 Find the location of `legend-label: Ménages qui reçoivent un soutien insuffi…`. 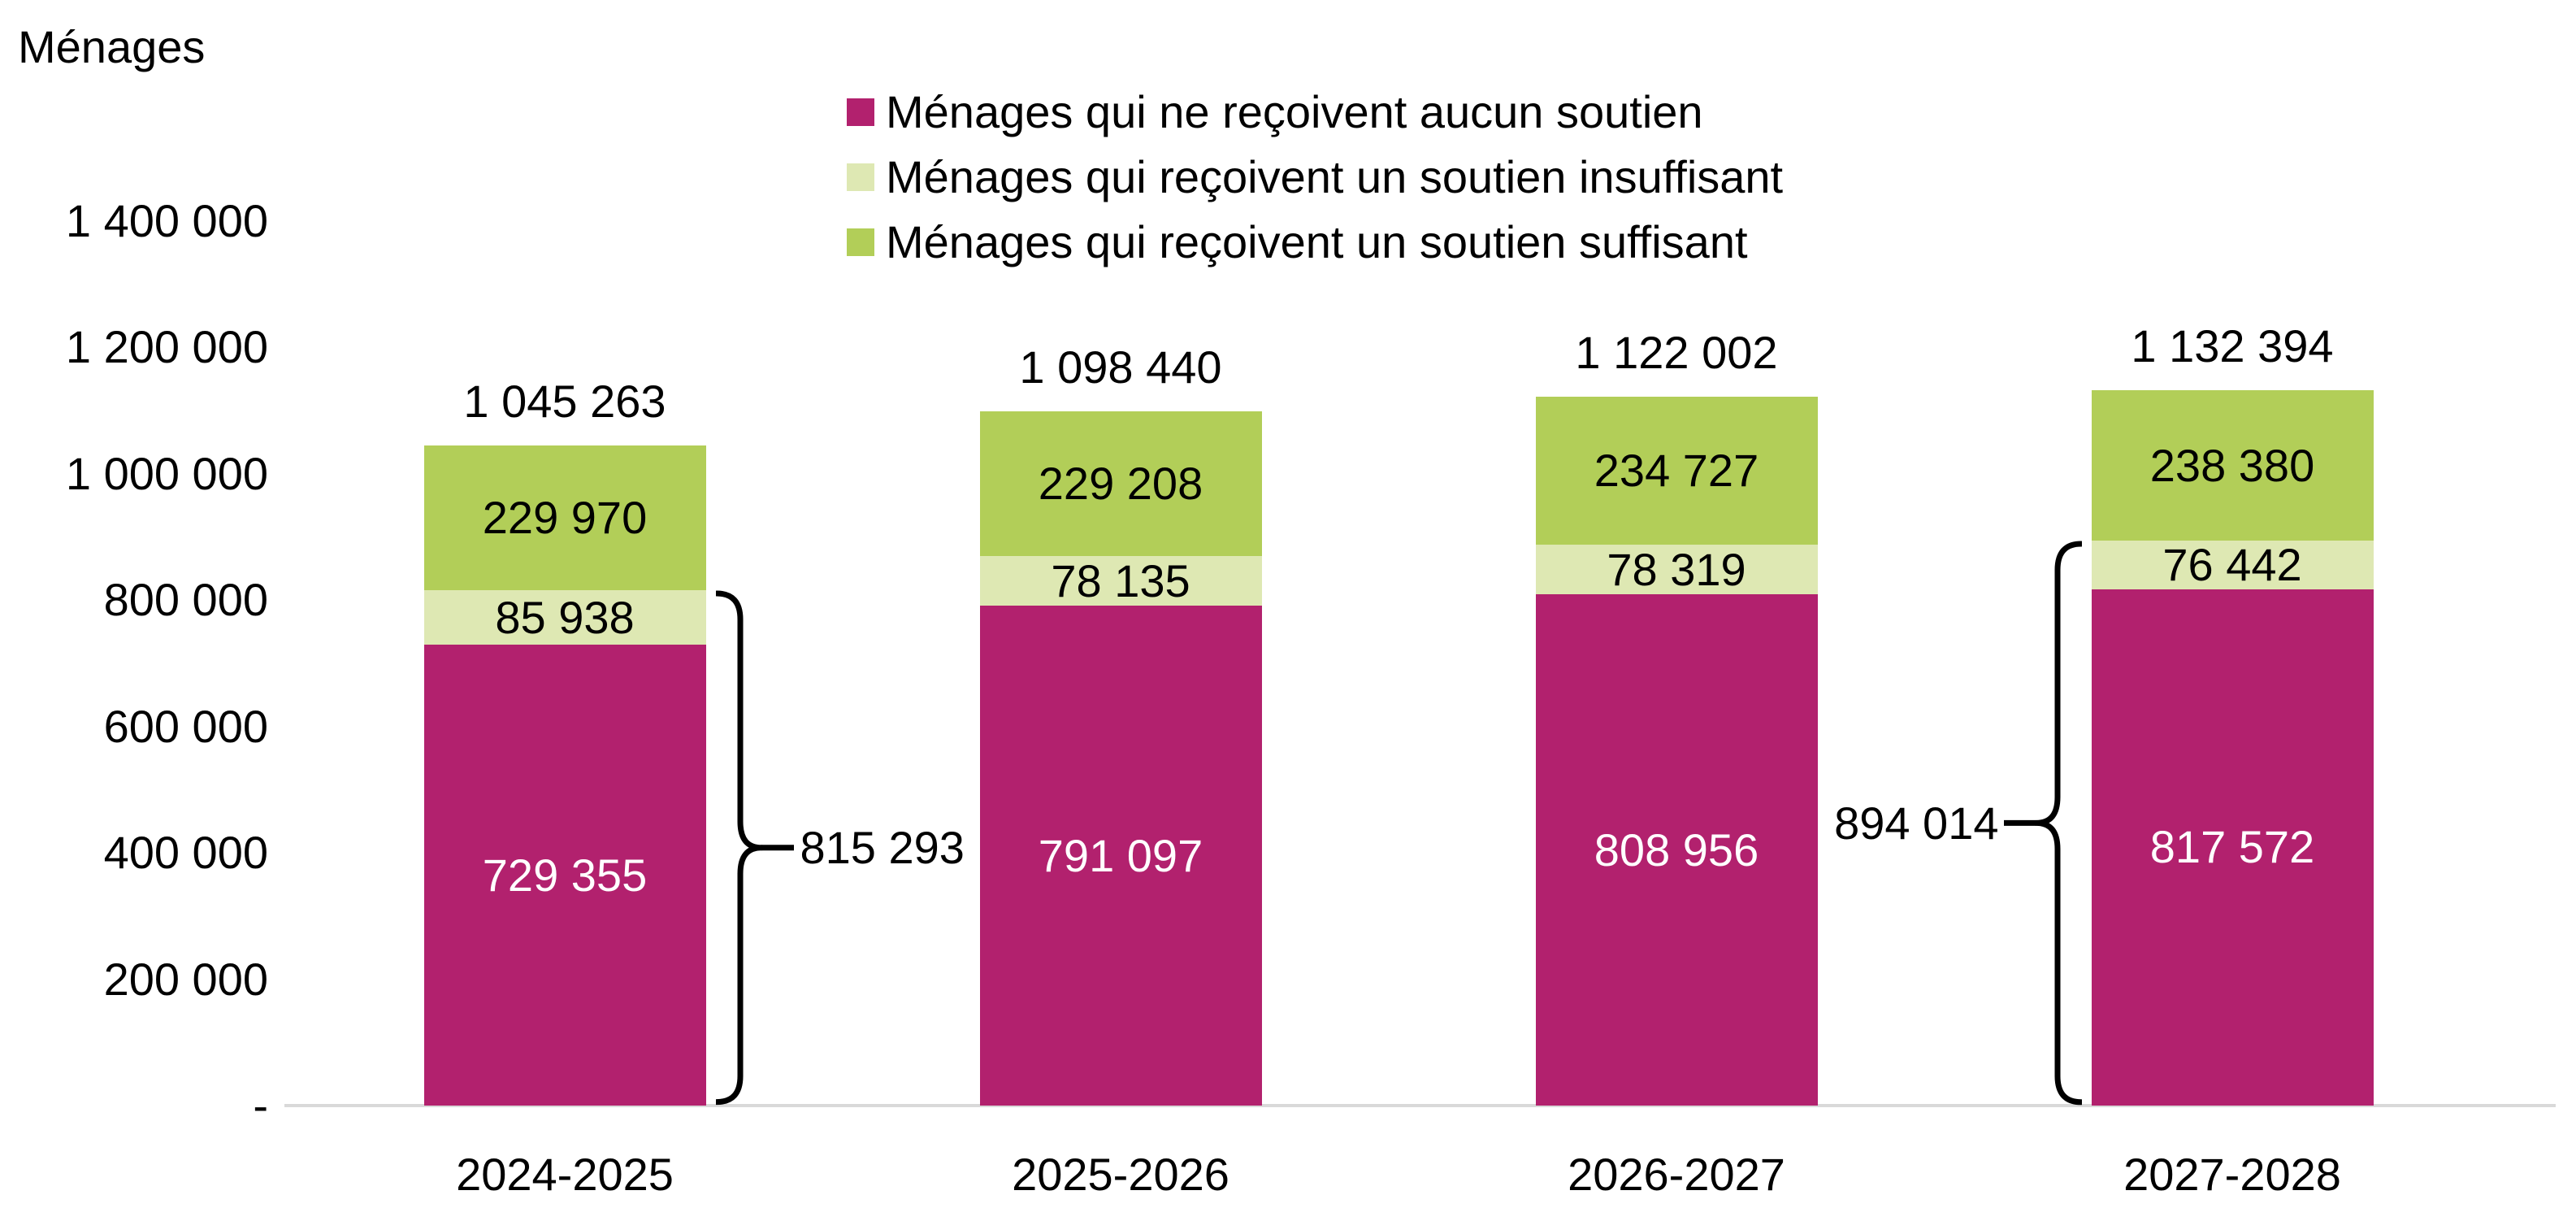

legend-label: Ménages qui reçoivent un soutien insuffi… is located at coordinates (1335, 177).